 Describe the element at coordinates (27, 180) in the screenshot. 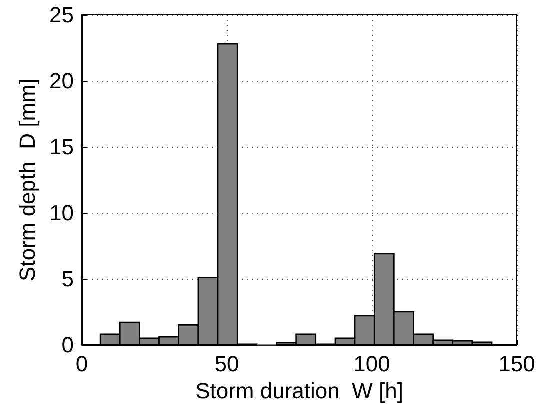

I see `y-axis-title: Storm depth D [mm]` at that location.